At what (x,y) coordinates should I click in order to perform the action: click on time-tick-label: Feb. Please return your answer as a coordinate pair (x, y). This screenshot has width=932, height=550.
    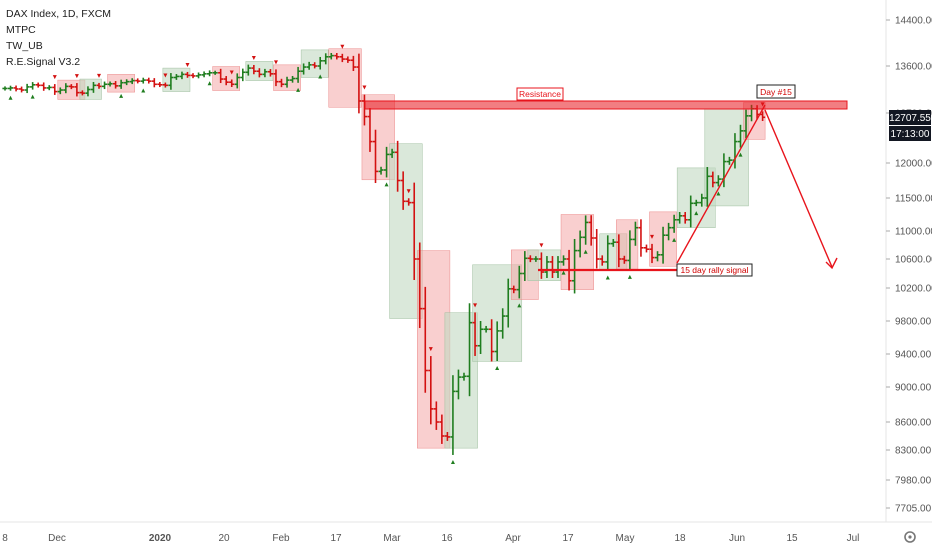
    Looking at the image, I should click on (281, 538).